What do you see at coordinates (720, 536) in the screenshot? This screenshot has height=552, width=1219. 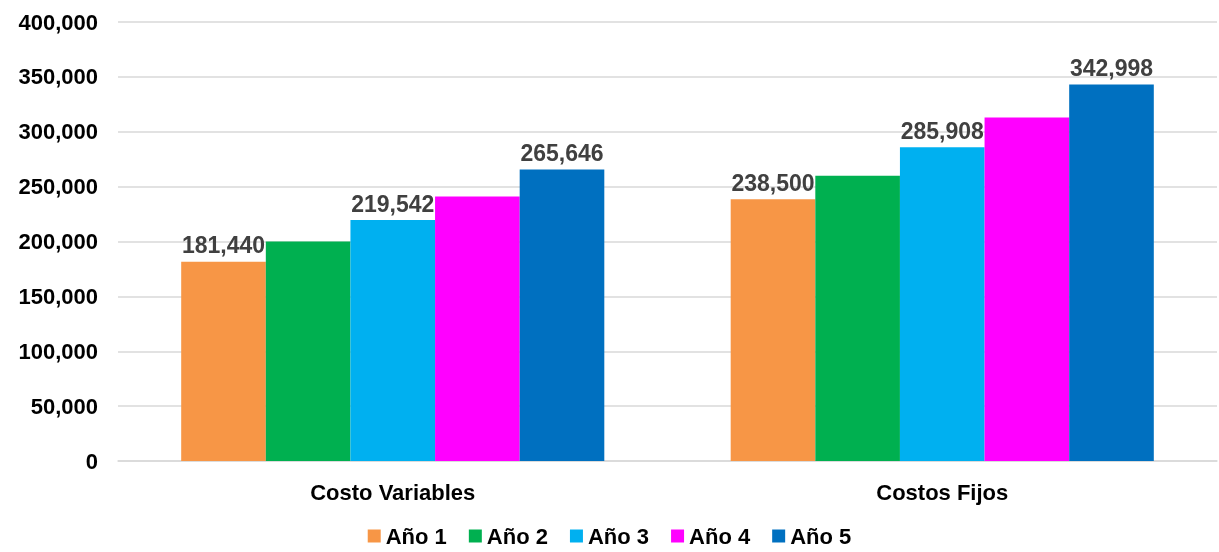 I see `legend-label: Año 4` at bounding box center [720, 536].